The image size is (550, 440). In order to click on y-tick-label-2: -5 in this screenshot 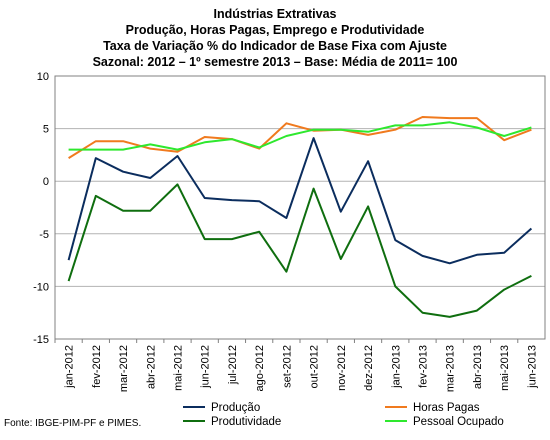, I will do `click(44, 235)`.